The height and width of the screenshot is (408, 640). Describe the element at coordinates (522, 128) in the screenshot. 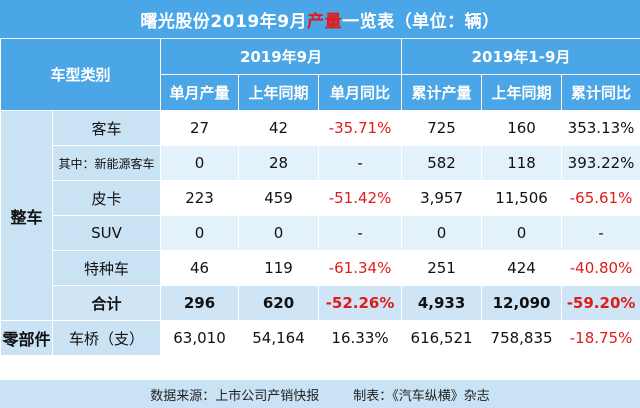

I see `cell-ytd-prev: 160` at that location.